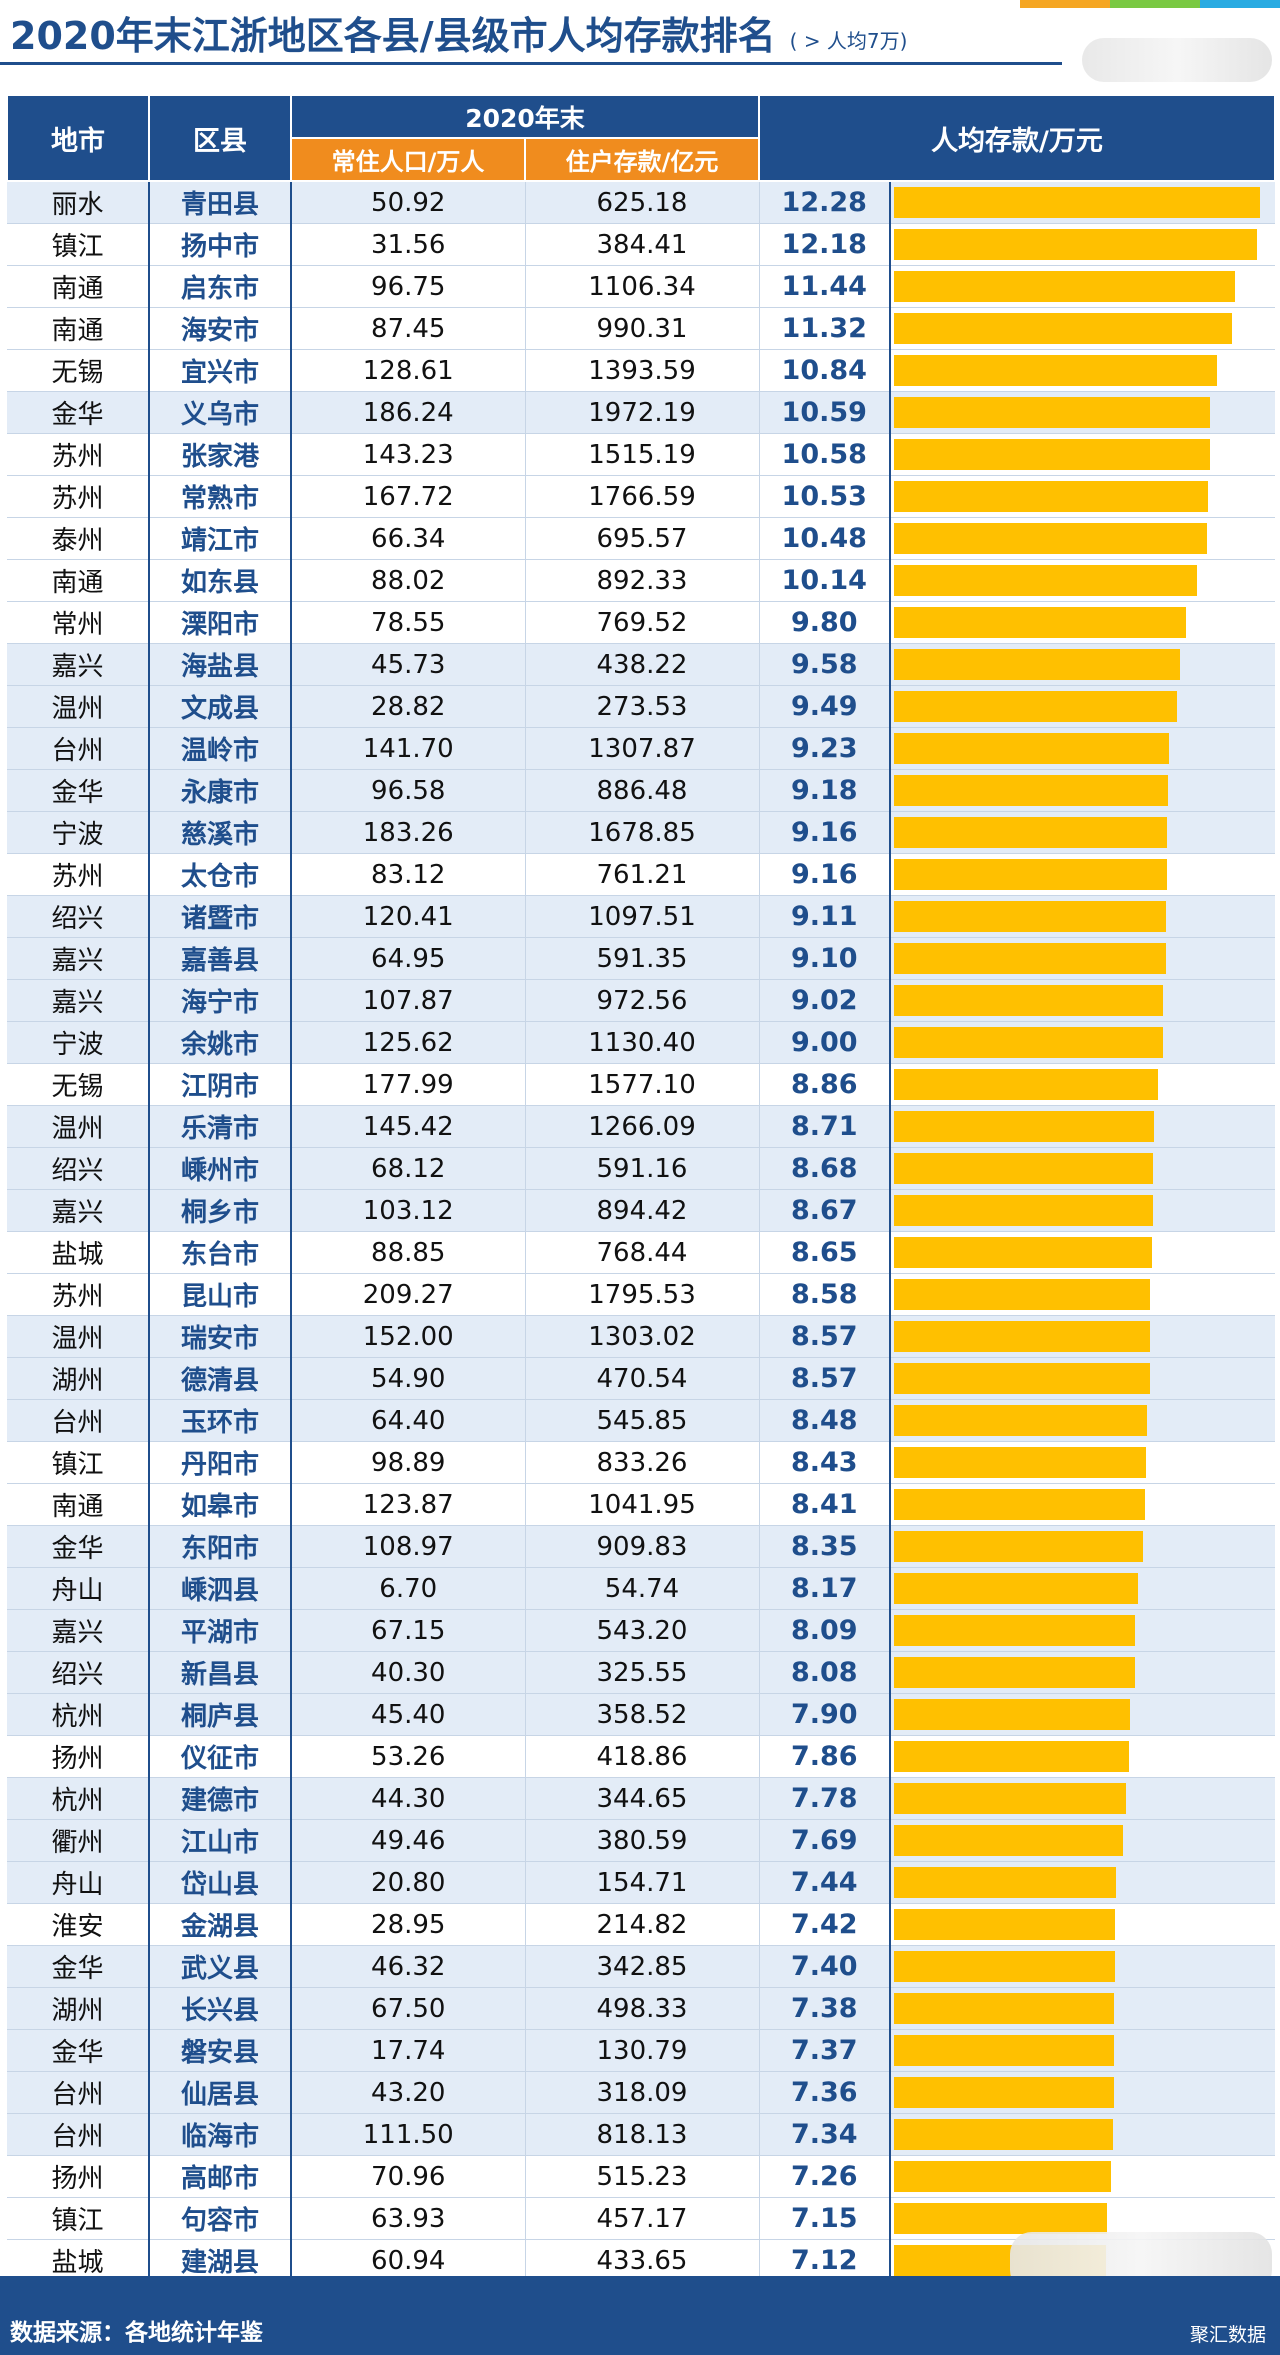 The width and height of the screenshot is (1280, 2355). What do you see at coordinates (220, 202) in the screenshot?
I see `row-county: 青田县` at bounding box center [220, 202].